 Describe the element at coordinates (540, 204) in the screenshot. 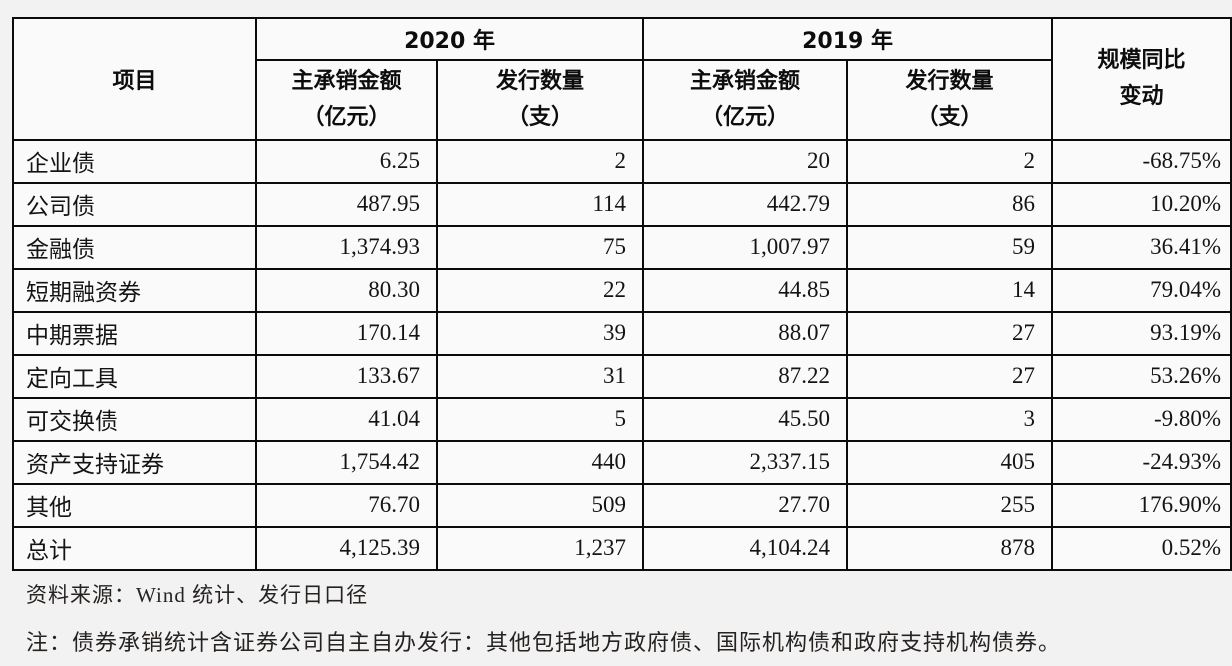

I see `cell-2020-count: 114` at that location.